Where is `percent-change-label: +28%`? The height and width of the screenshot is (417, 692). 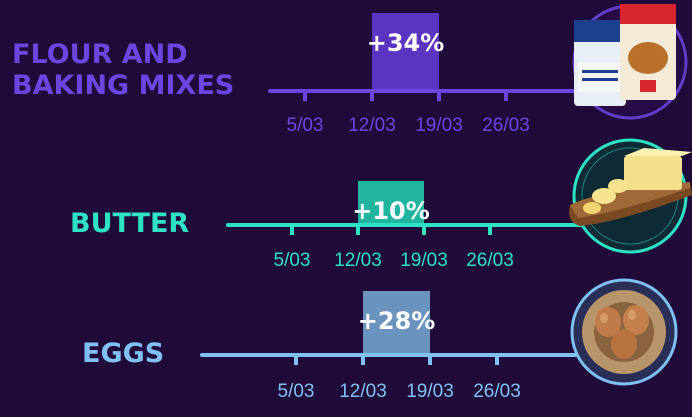 percent-change-label: +28% is located at coordinates (397, 321).